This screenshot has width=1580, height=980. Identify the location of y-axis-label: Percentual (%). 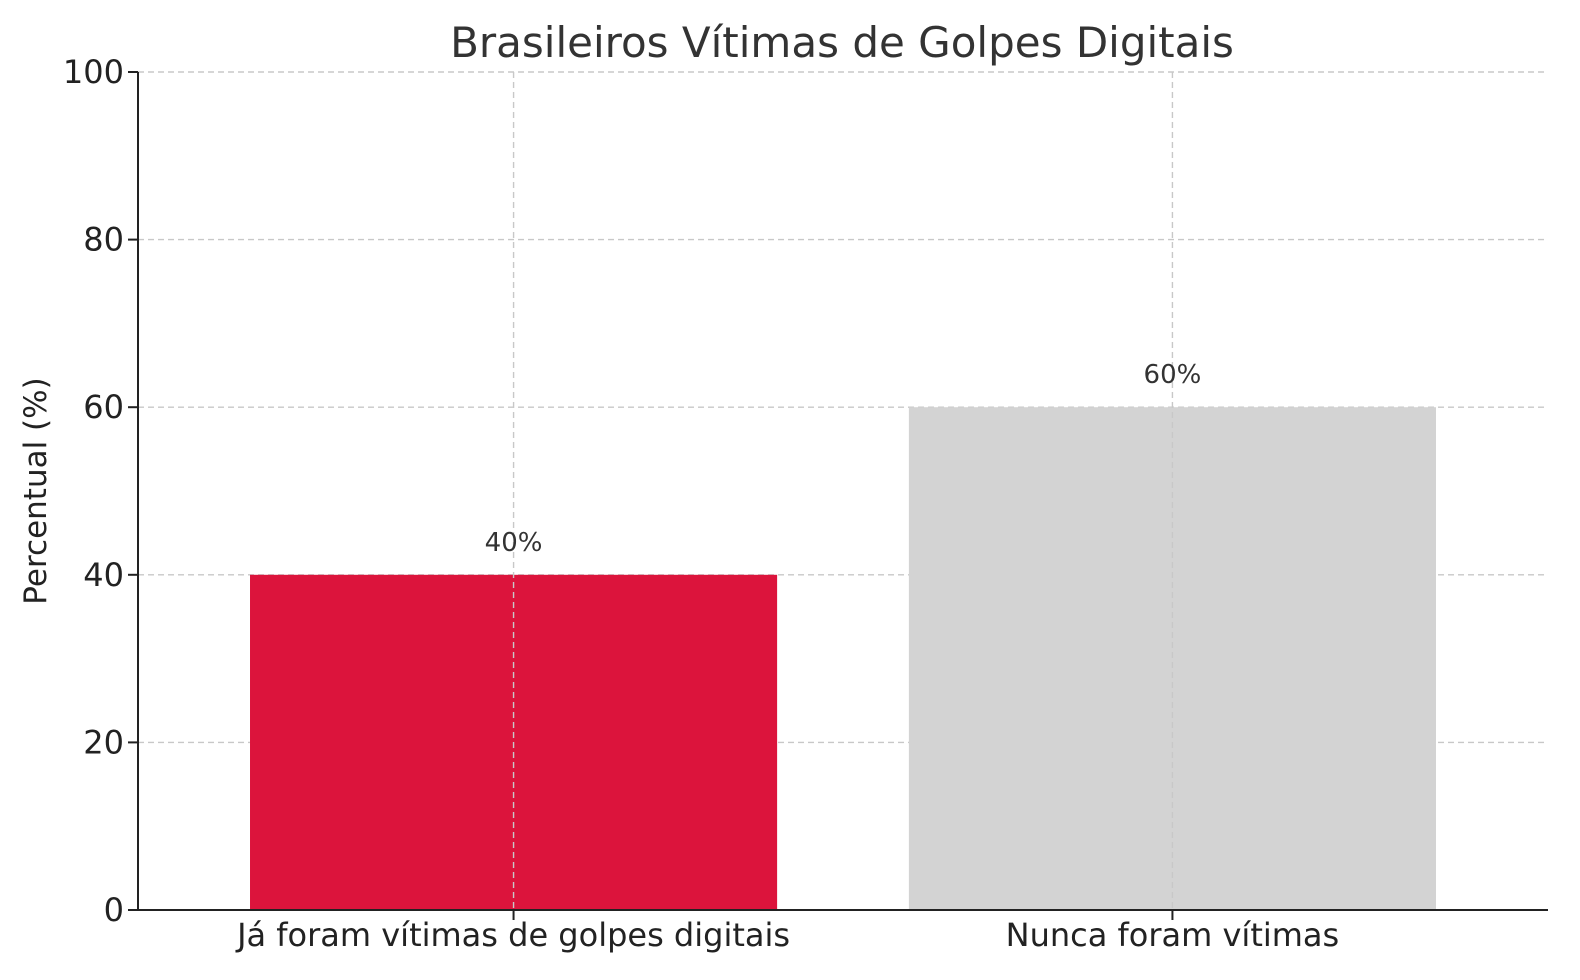
(36, 490).